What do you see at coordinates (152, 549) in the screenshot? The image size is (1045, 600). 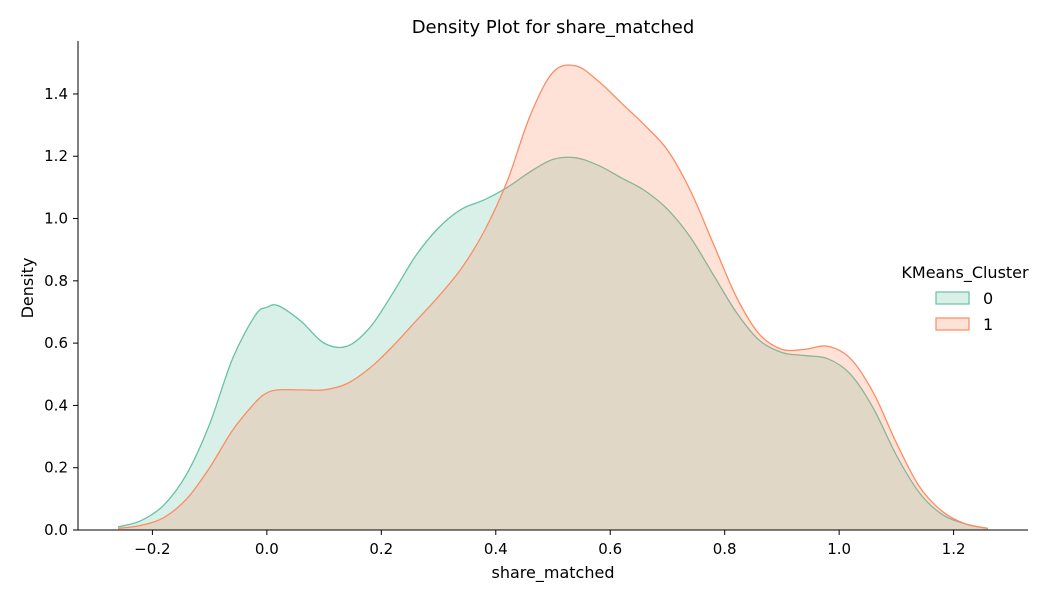 I see `x-tick-label: −0.2` at bounding box center [152, 549].